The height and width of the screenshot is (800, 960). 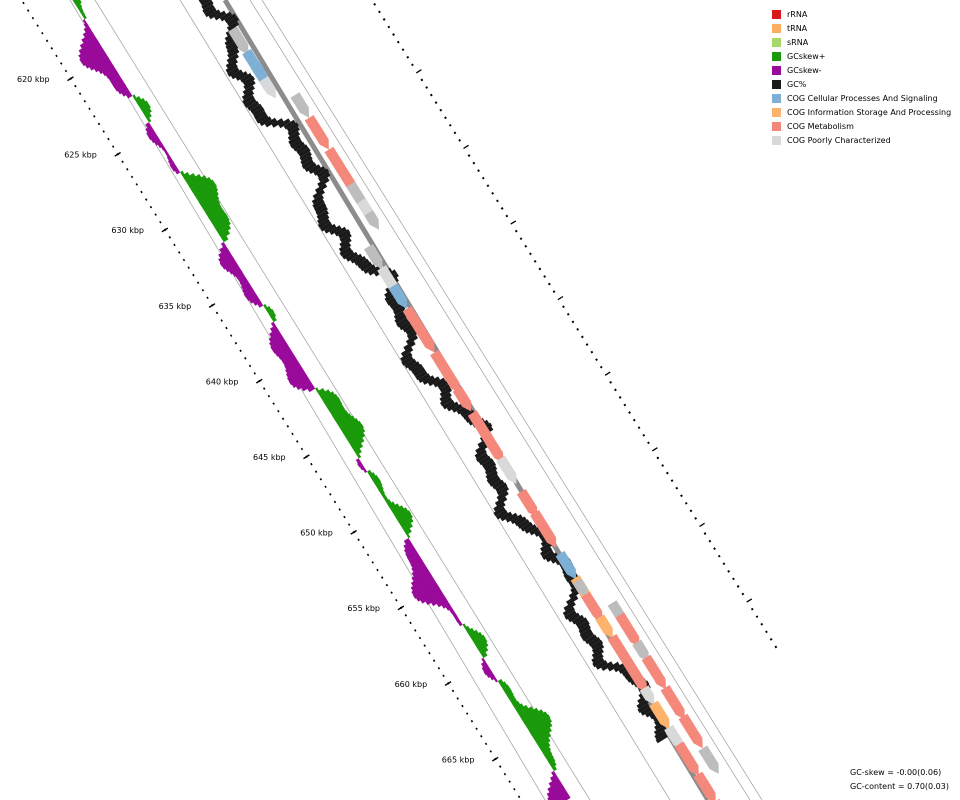 I want to click on legend-label: GC%, so click(x=797, y=84).